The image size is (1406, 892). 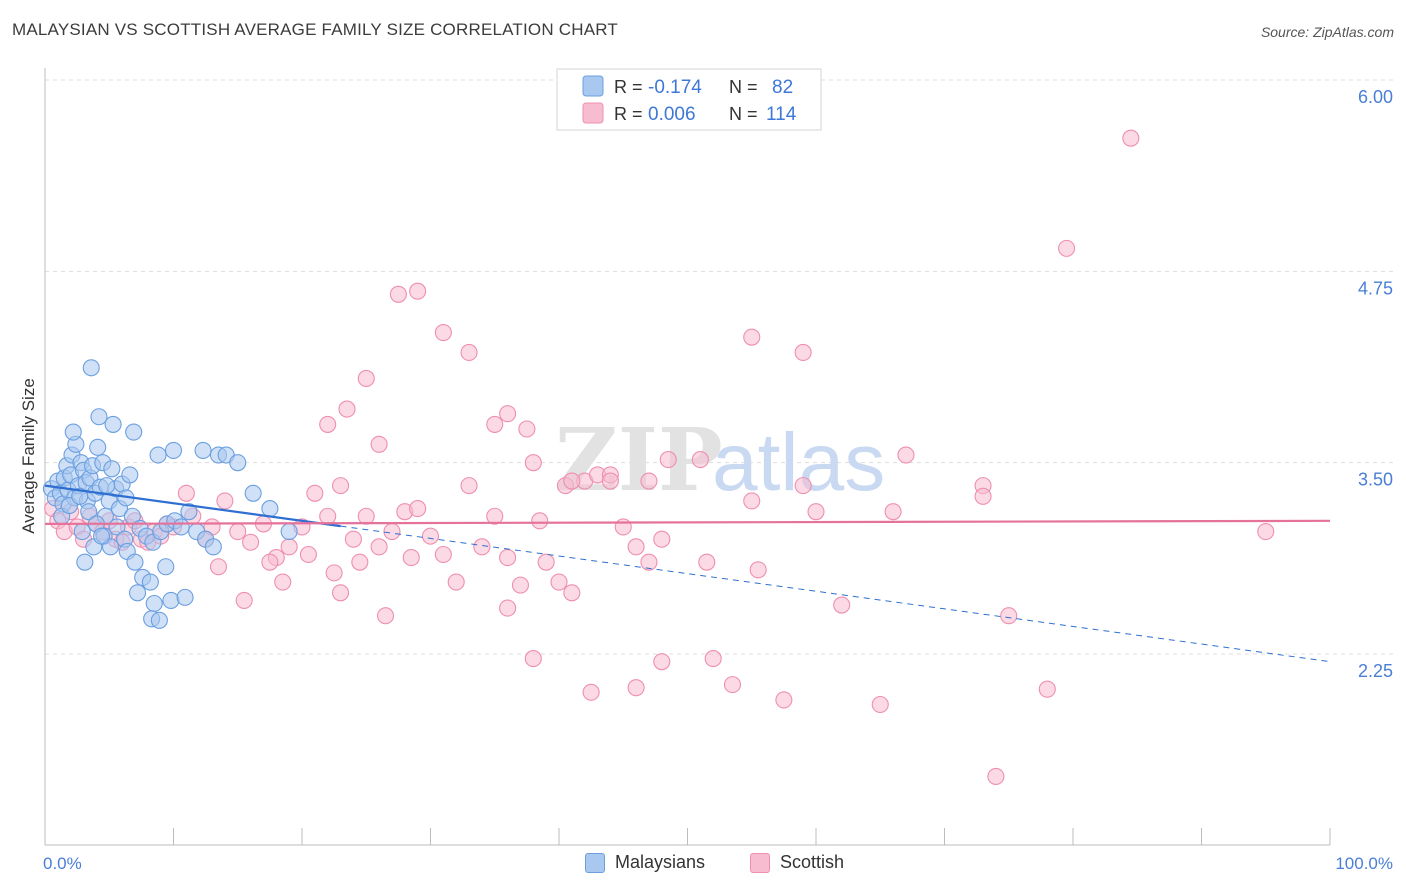 What do you see at coordinates (687, 522) in the screenshot?
I see `trend-line-scottish` at bounding box center [687, 522].